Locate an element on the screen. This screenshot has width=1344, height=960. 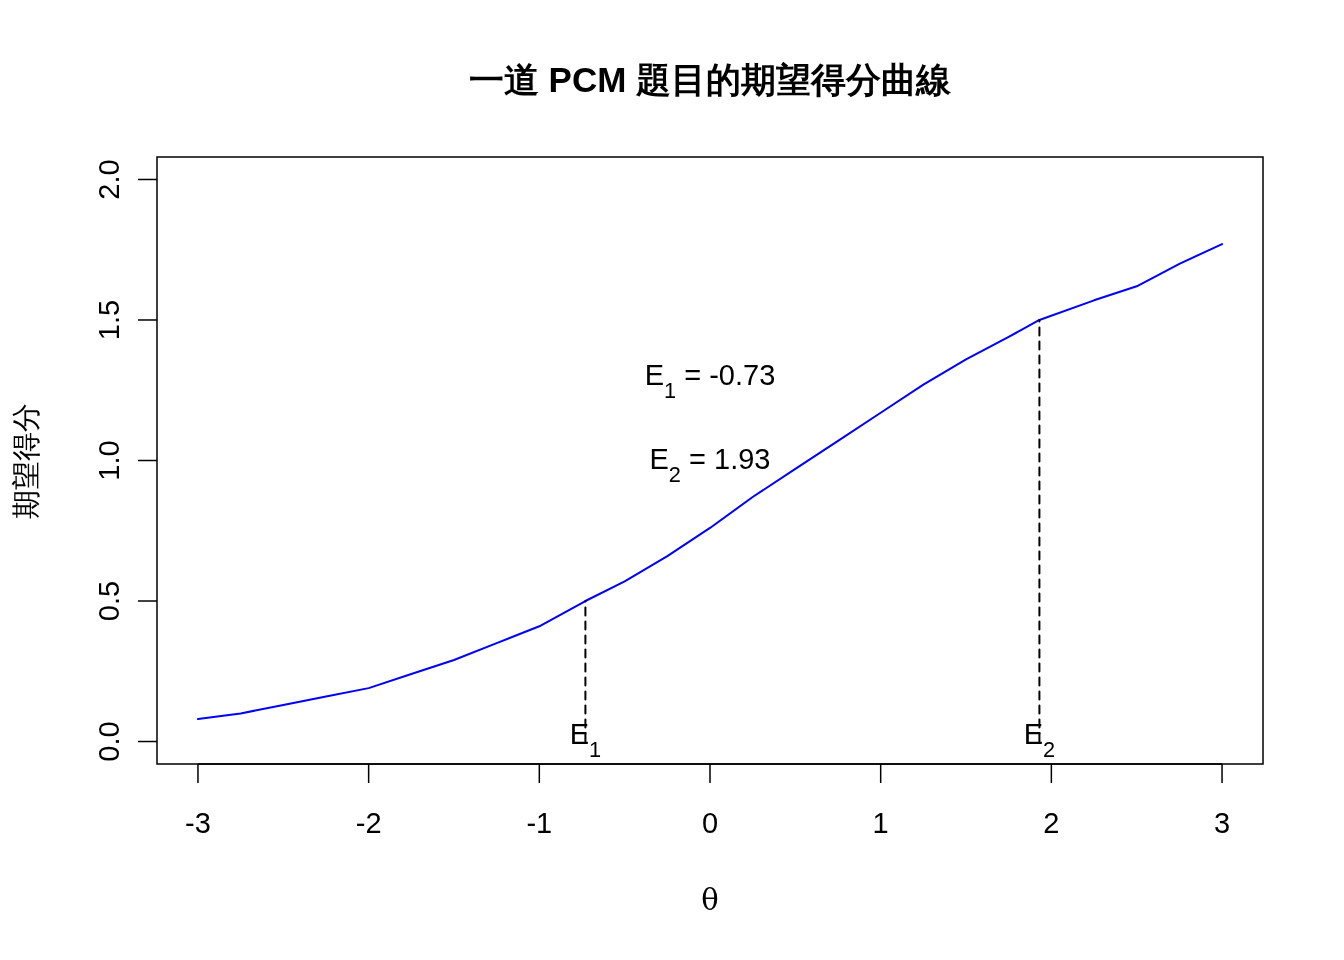
x-axis-title: θ is located at coordinates (710, 900).